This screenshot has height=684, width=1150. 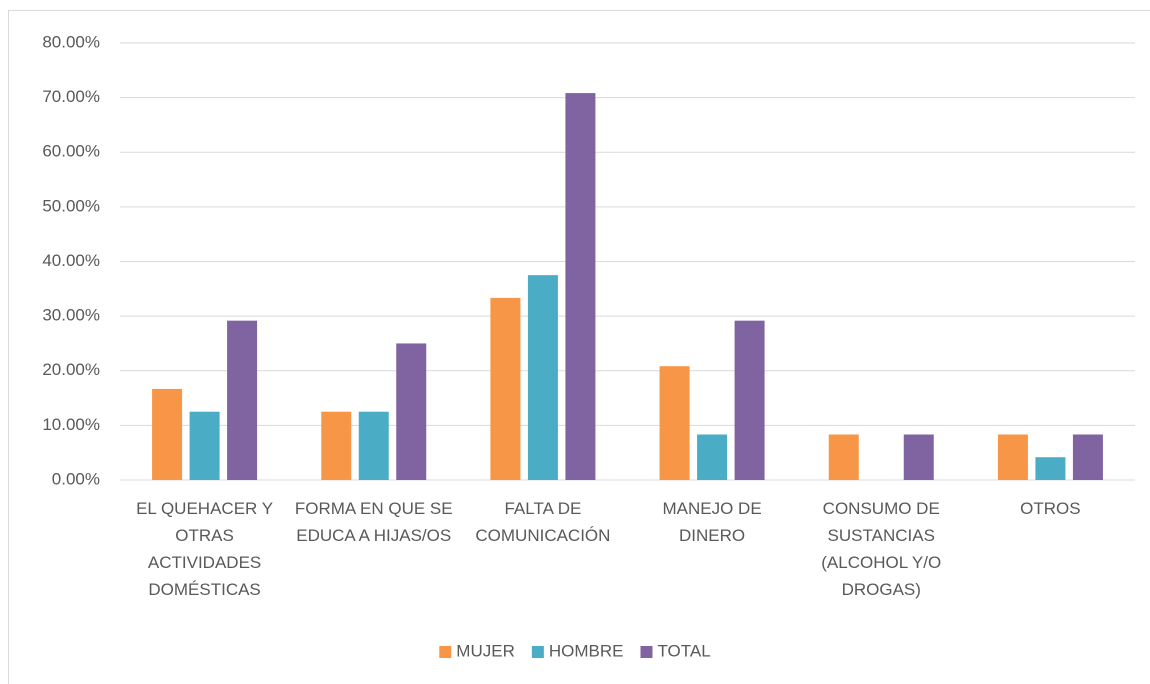 I want to click on y-tick-label: 10.00%, so click(x=71, y=424).